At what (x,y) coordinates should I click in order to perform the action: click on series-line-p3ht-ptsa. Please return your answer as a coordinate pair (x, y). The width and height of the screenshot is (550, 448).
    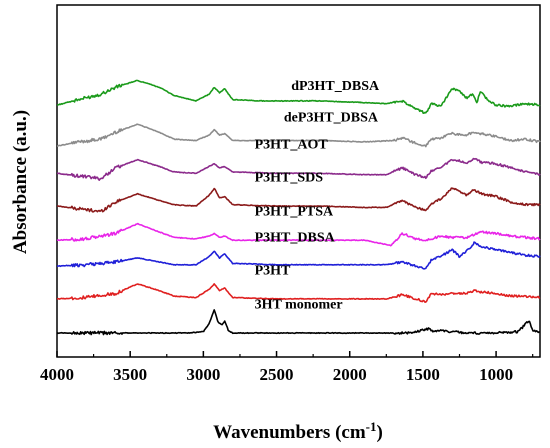
    Looking at the image, I should click on (298, 234).